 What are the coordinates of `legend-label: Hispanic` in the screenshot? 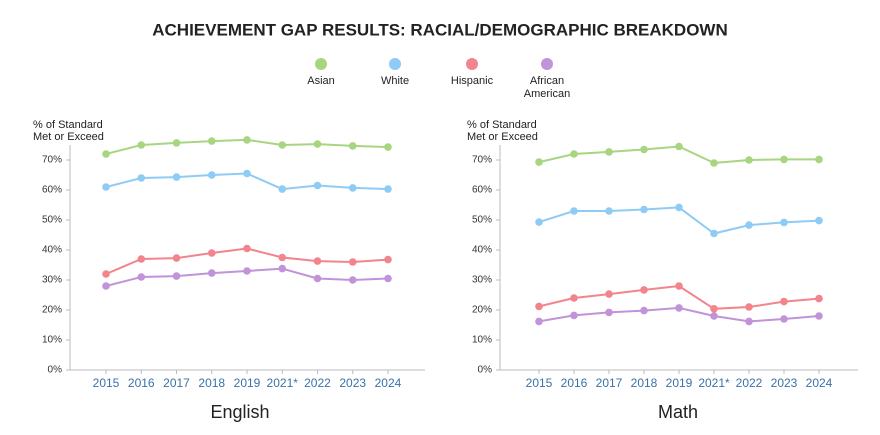 It's located at (472, 81).